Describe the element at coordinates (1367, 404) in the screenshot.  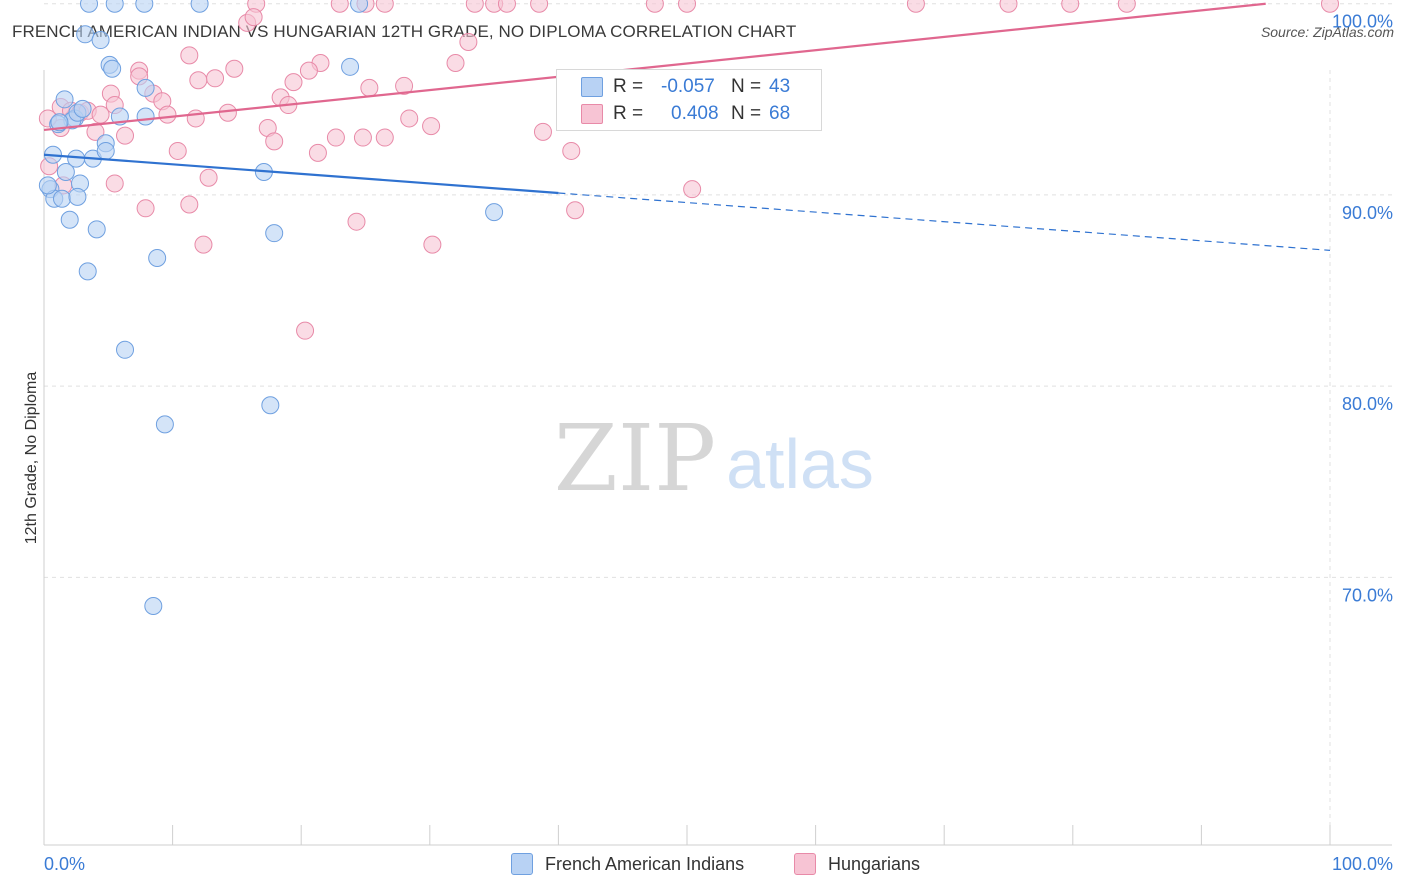
I see `y-tick-label: 80.0%` at that location.